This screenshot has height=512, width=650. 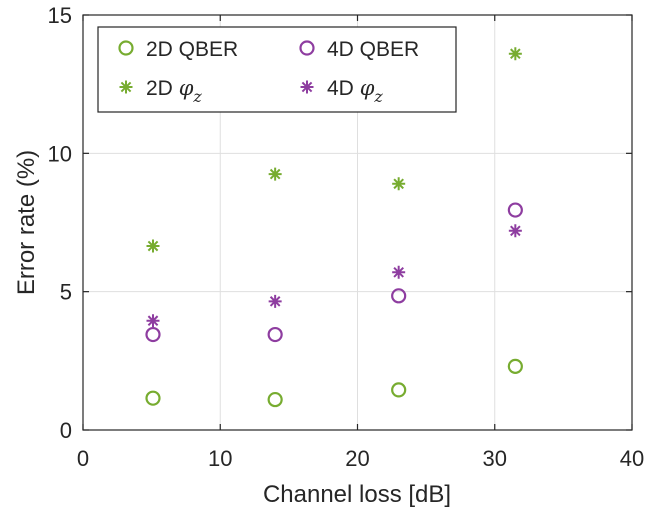 What do you see at coordinates (83, 458) in the screenshot?
I see `x-tick-label: 0` at bounding box center [83, 458].